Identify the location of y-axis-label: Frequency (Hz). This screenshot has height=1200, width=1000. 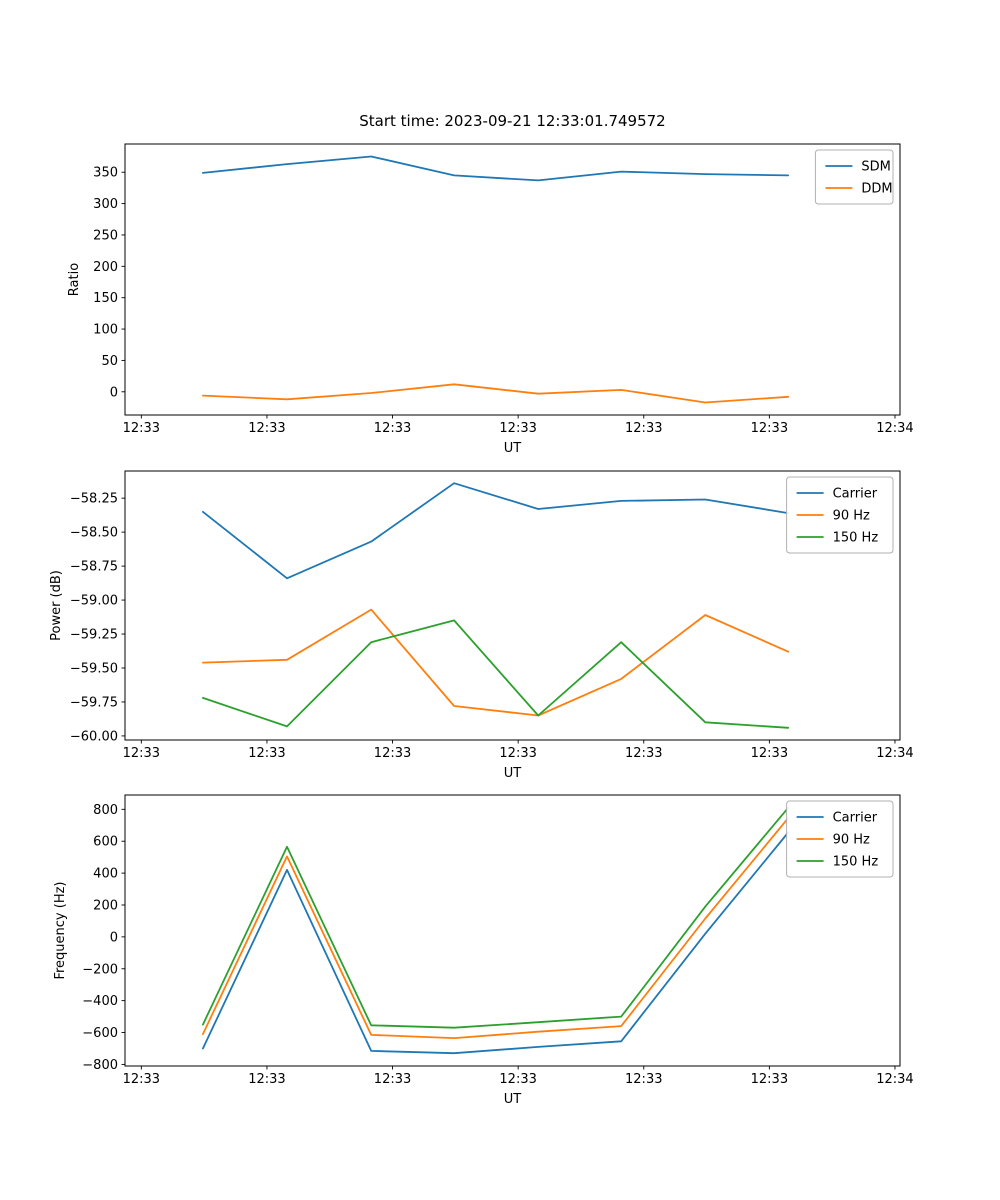
(60, 930).